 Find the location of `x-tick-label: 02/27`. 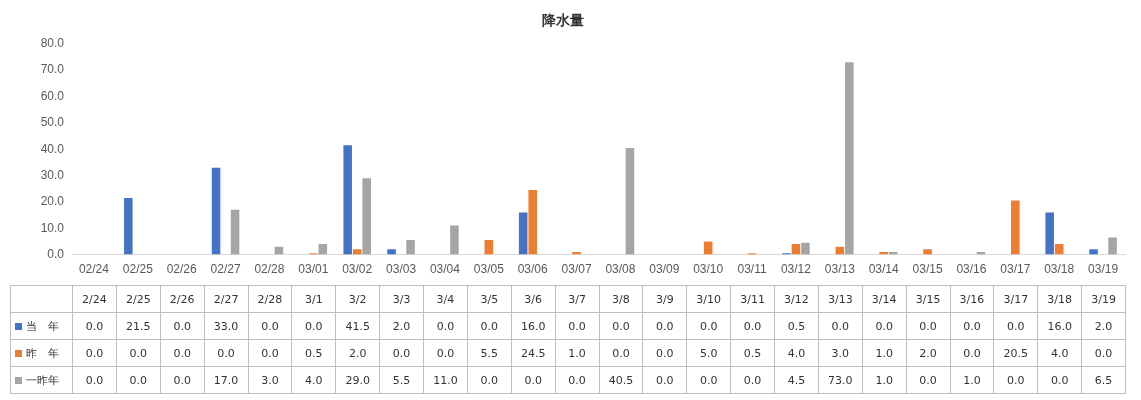

x-tick-label: 02/27 is located at coordinates (225, 269).